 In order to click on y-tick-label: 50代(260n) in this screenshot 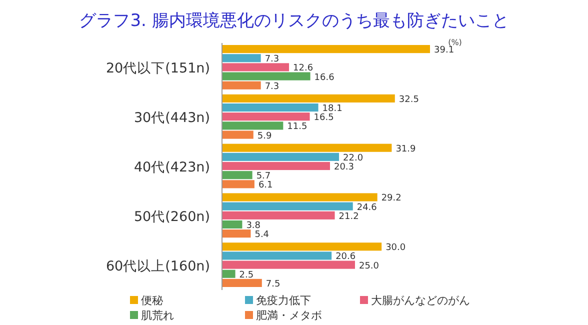, I will do `click(172, 216)`.